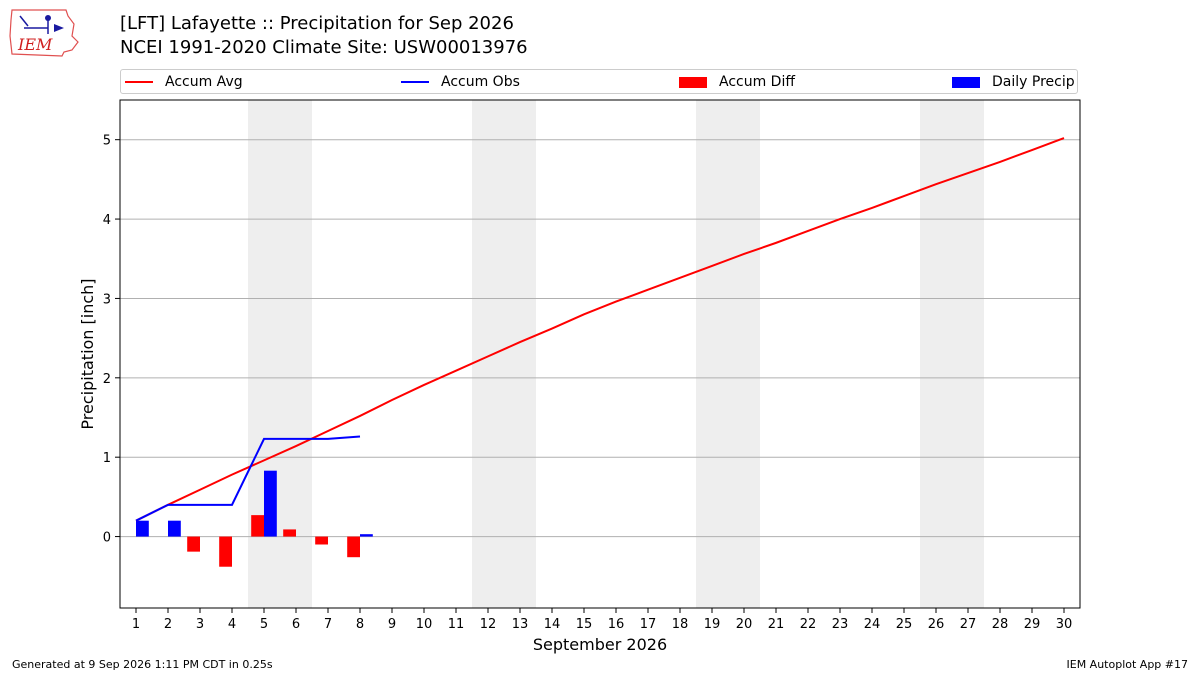 The height and width of the screenshot is (675, 1200). What do you see at coordinates (936, 624) in the screenshot?
I see `x-tick-label-26: 26` at bounding box center [936, 624].